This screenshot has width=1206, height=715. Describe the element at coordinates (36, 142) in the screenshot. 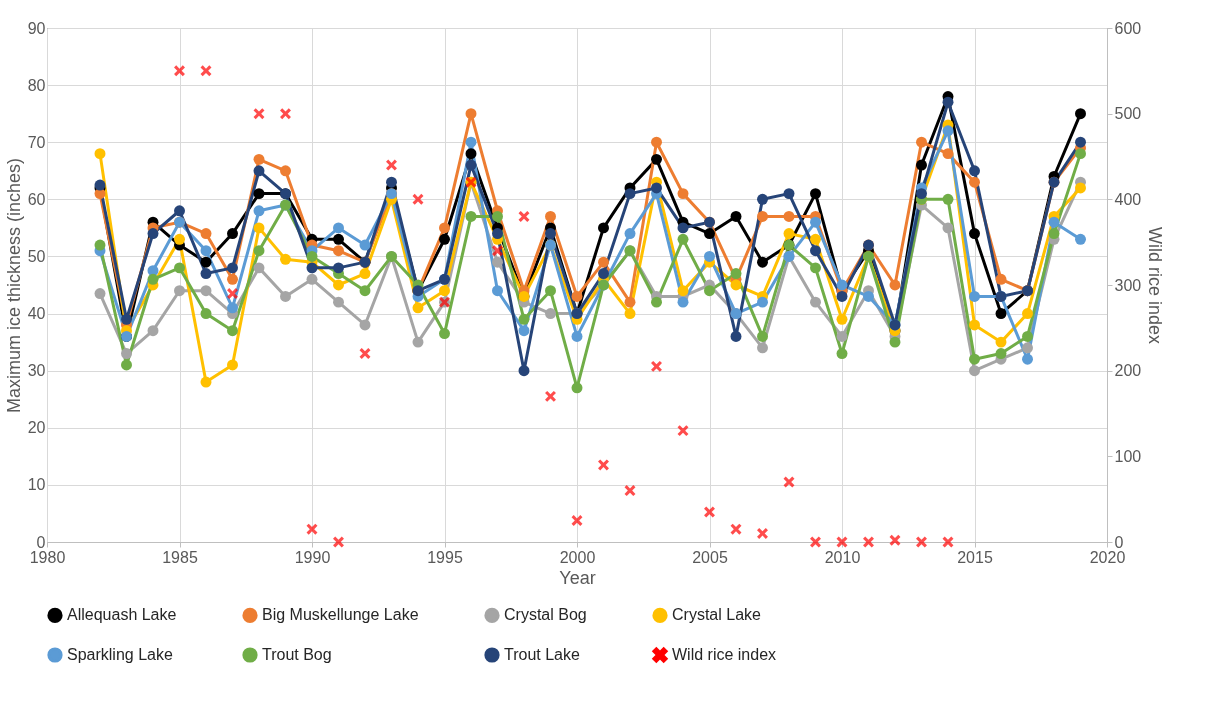

I see `y-tick-label: 70` at that location.